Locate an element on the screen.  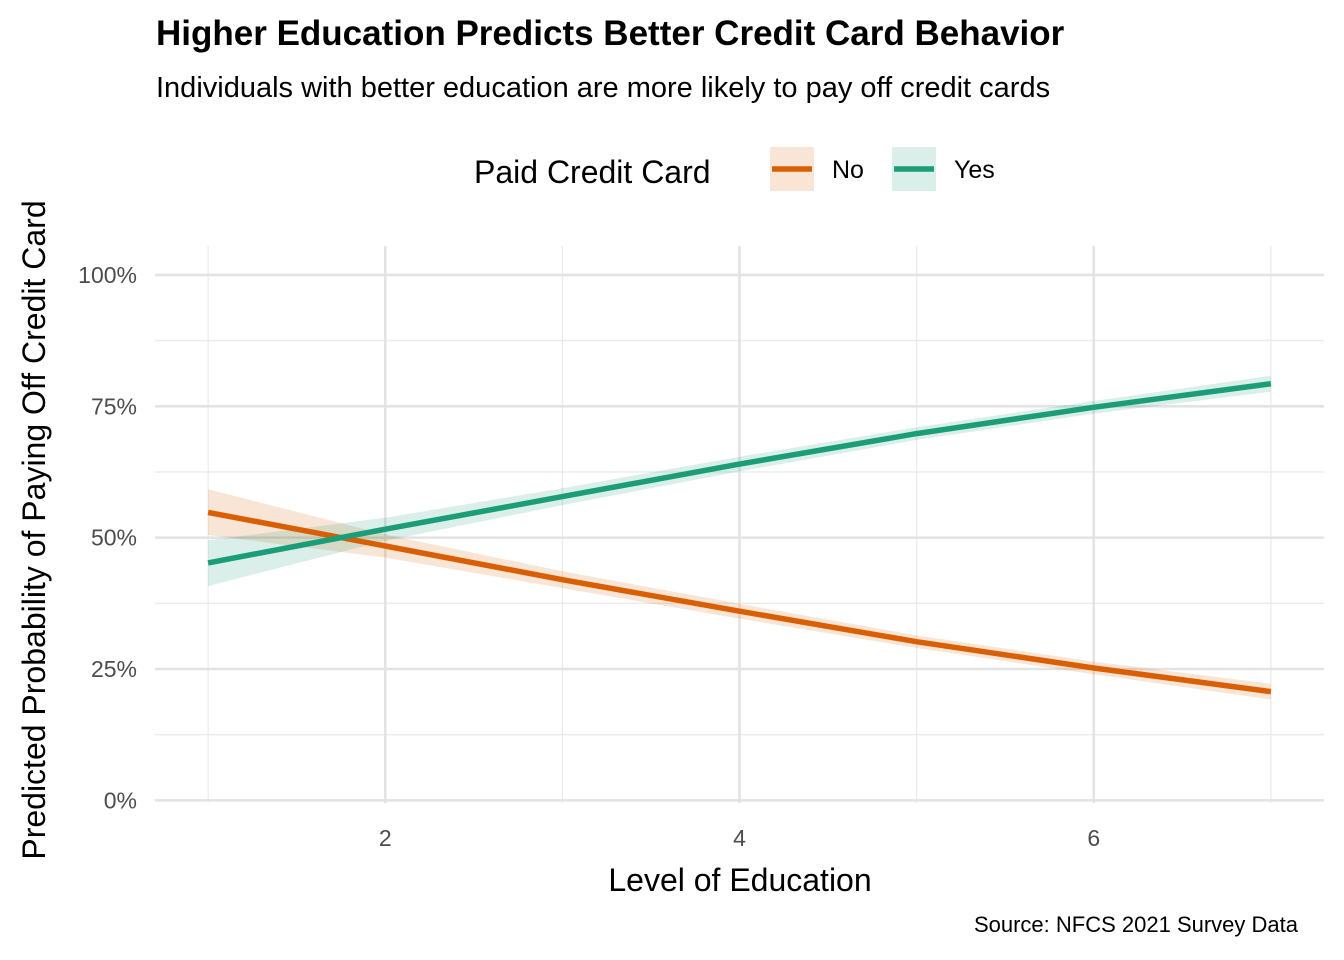
y-tick-label: 50% is located at coordinates (114, 538).